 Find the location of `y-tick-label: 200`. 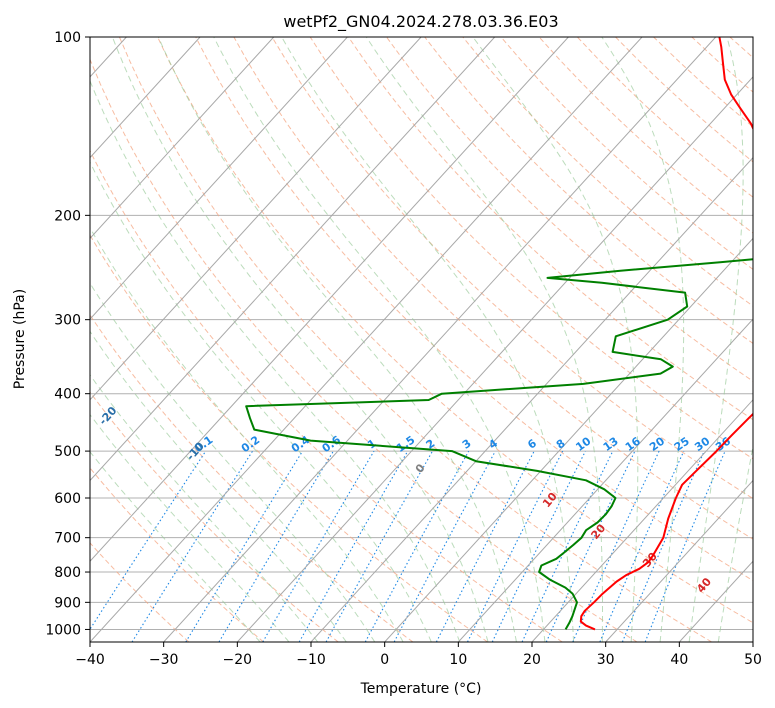

y-tick-label: 200 is located at coordinates (67, 216).